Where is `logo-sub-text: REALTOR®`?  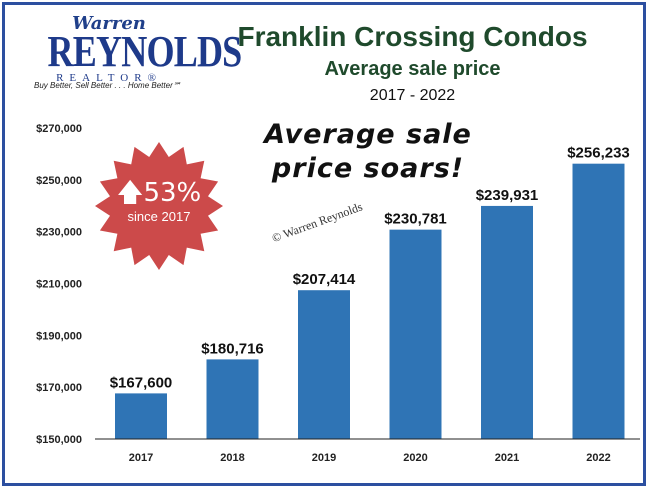
logo-sub-text: REALTOR® is located at coordinates (109, 78).